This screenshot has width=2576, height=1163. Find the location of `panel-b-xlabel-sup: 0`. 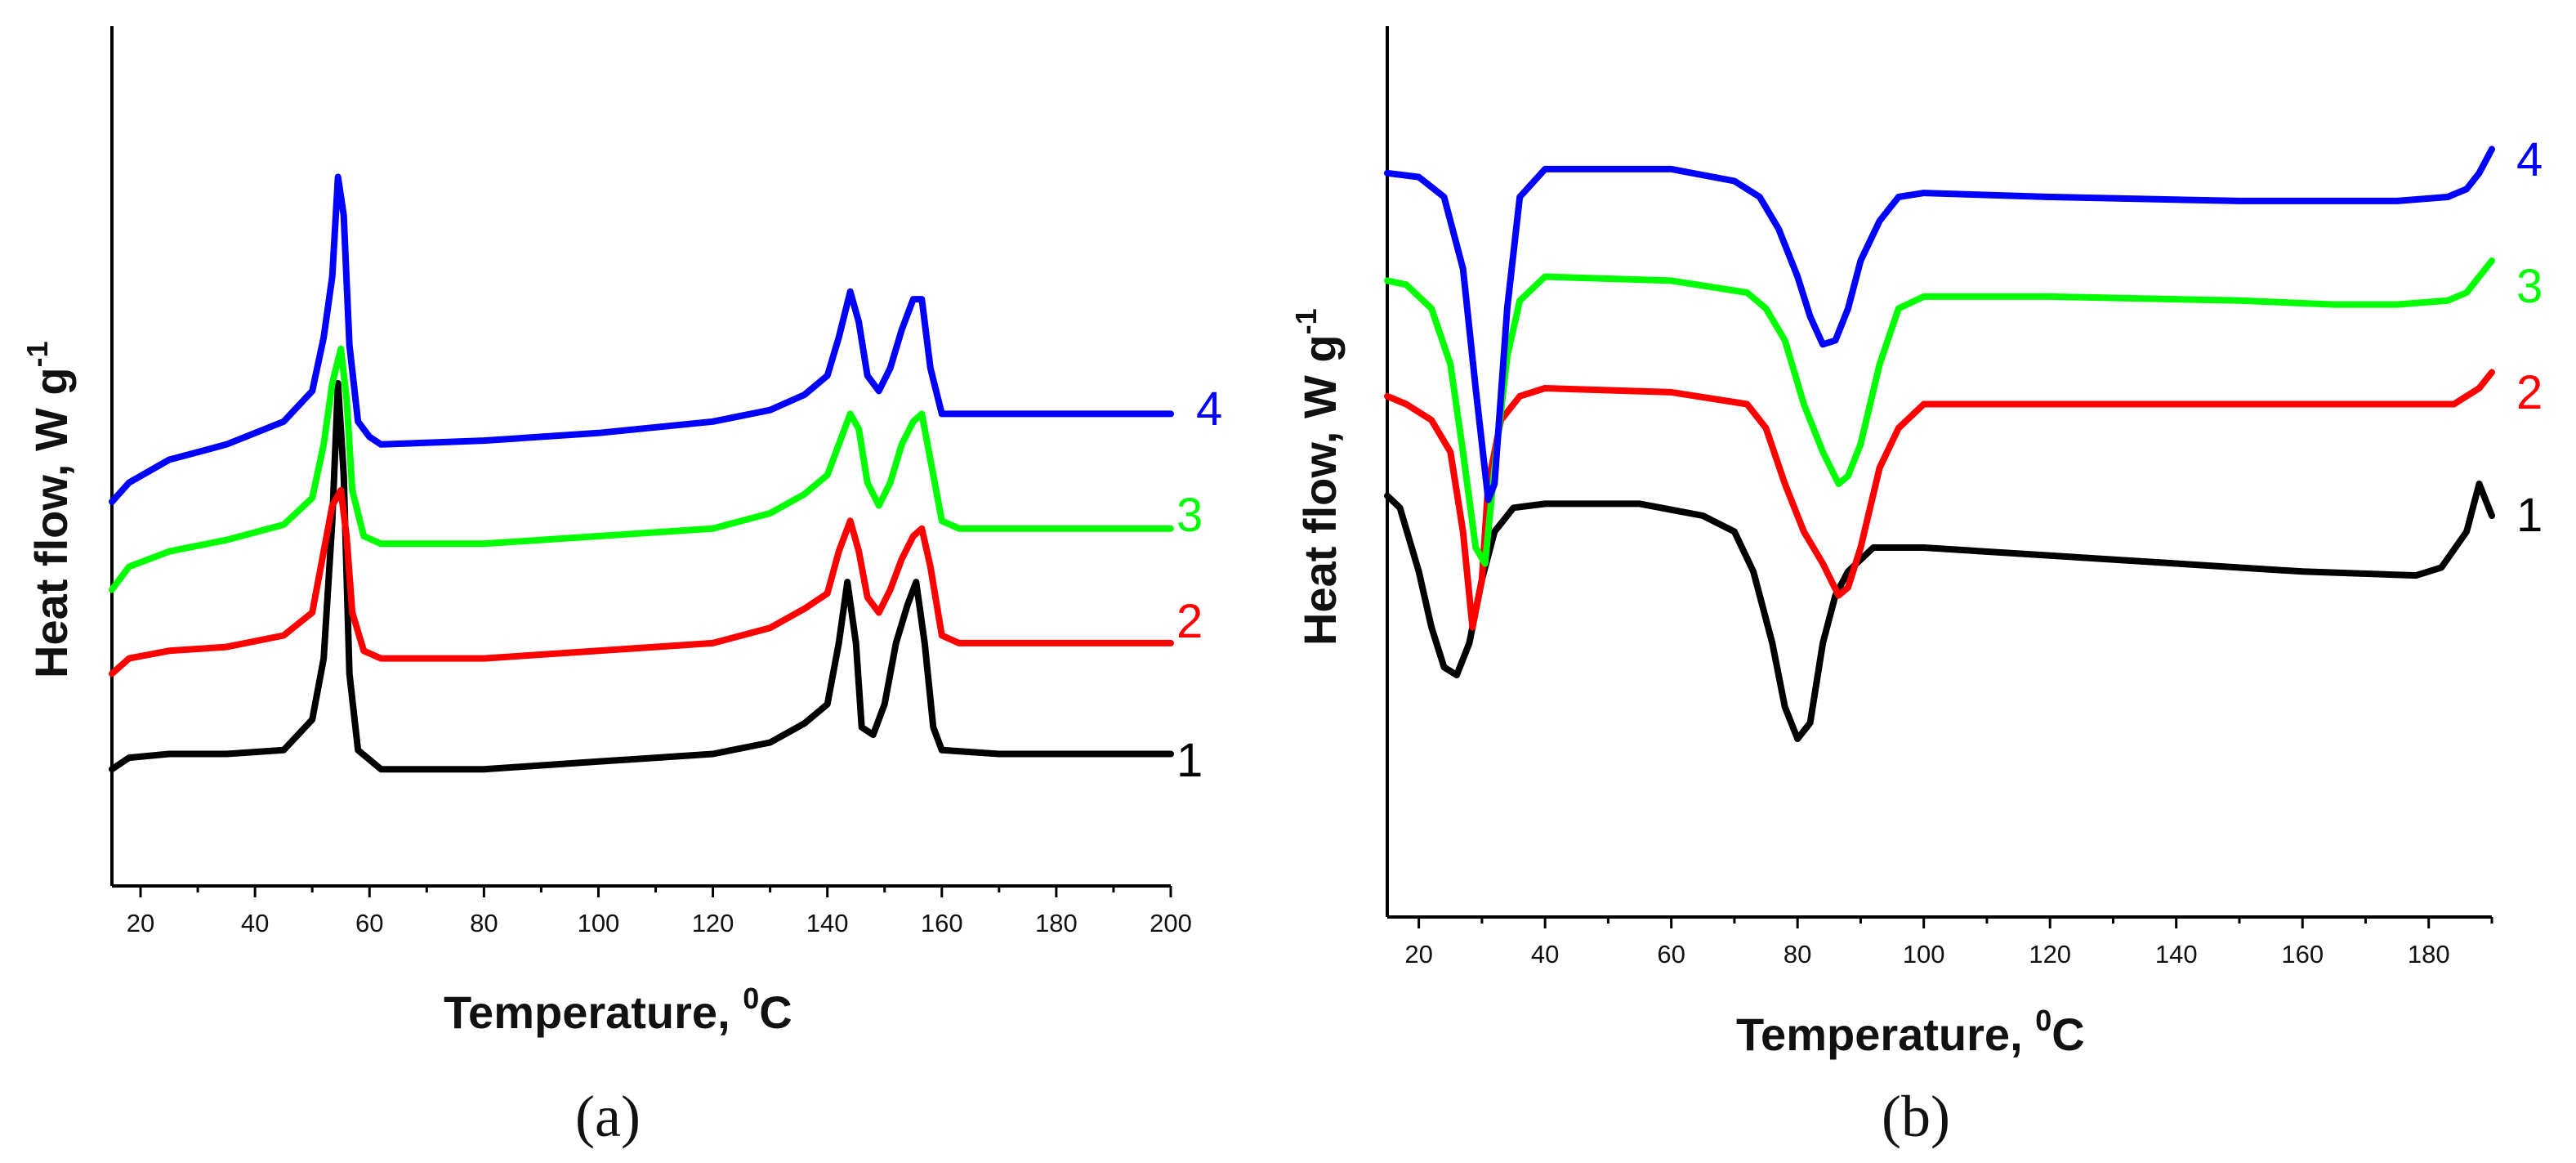

panel-b-xlabel-sup: 0 is located at coordinates (2043, 1020).